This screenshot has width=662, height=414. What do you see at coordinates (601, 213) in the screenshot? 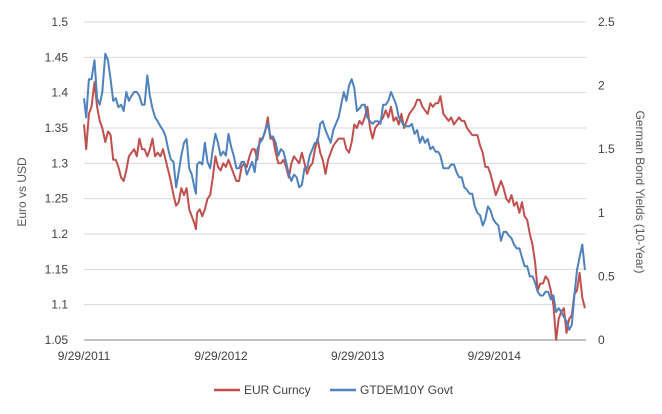
I see `right-tick-label: 1` at bounding box center [601, 213].